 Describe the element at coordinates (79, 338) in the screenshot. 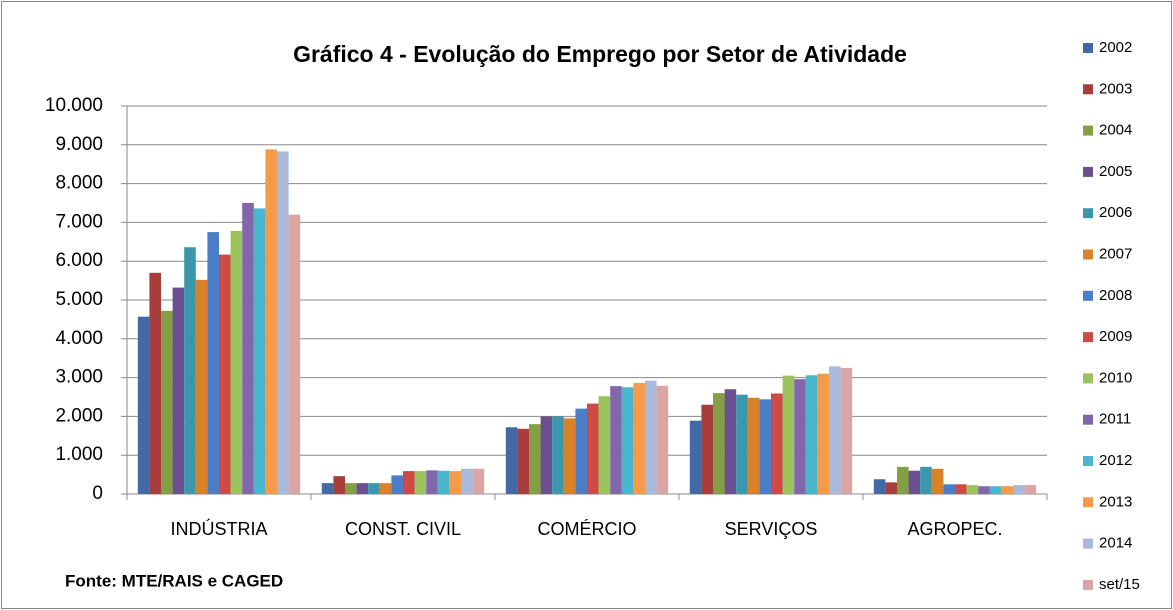

I see `y-tick-label: 4.000` at that location.